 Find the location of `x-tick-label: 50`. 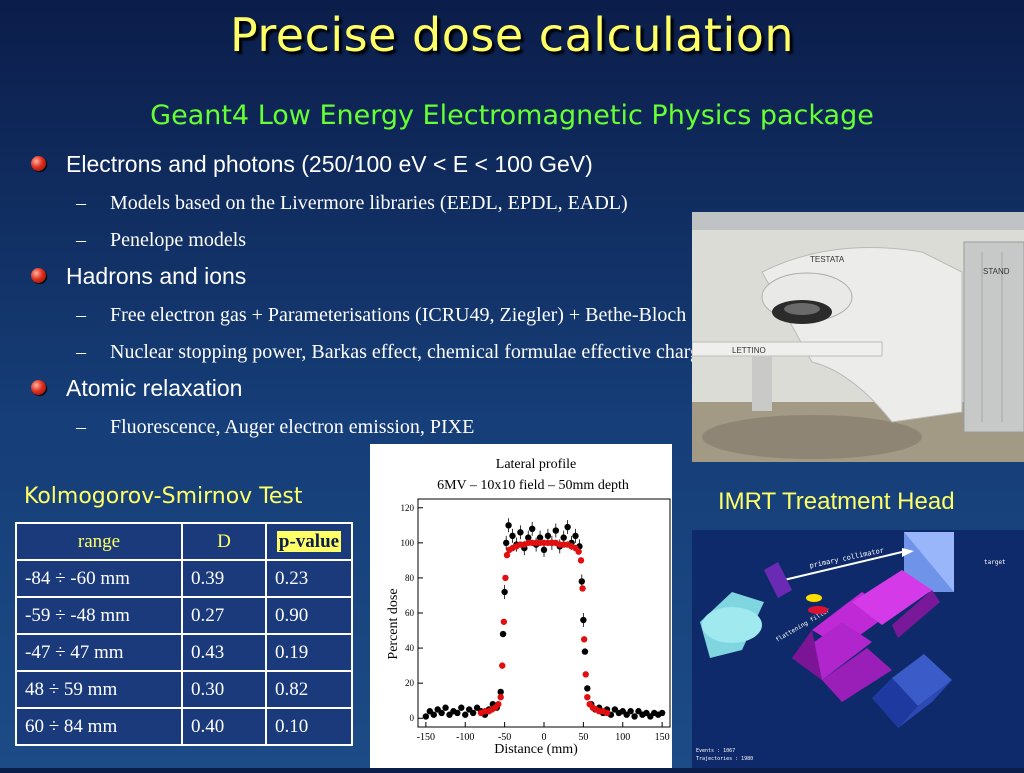

x-tick-label: 50 is located at coordinates (583, 737).